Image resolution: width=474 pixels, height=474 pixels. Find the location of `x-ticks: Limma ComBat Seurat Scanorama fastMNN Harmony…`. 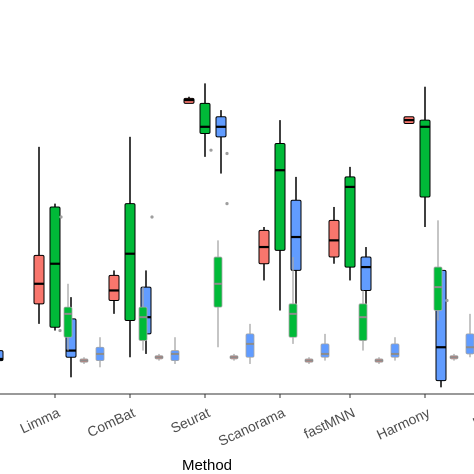

x-ticks: Limma ComBat Seurat Scanorama fastMNN Harmony… is located at coordinates (245, 421).